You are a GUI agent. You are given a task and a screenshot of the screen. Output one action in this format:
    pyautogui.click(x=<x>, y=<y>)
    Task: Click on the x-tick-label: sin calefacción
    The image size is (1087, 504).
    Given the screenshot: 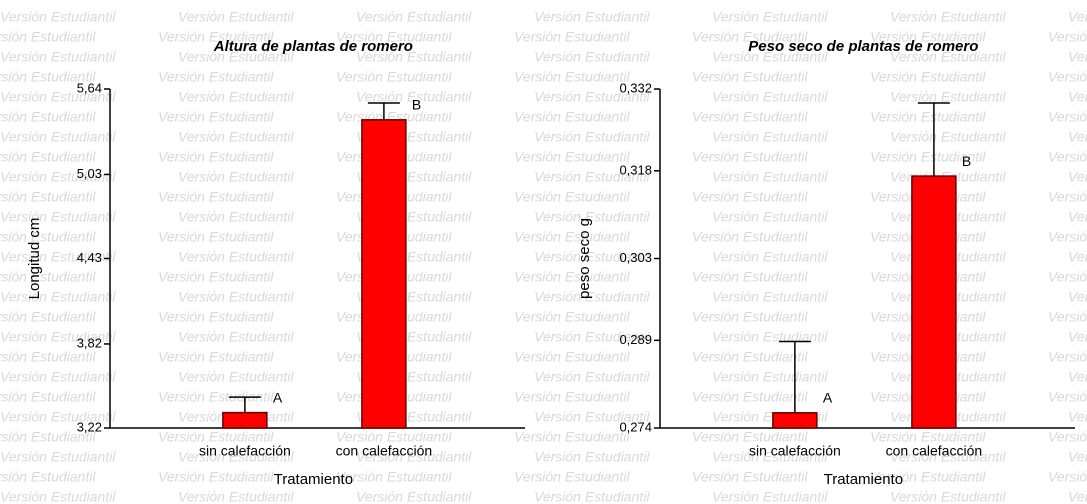 What is the action you would take?
    pyautogui.click(x=245, y=451)
    